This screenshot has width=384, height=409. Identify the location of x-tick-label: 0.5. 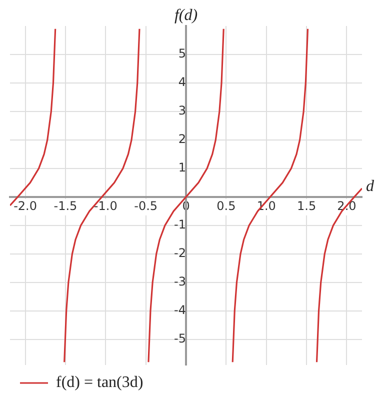
(226, 206).